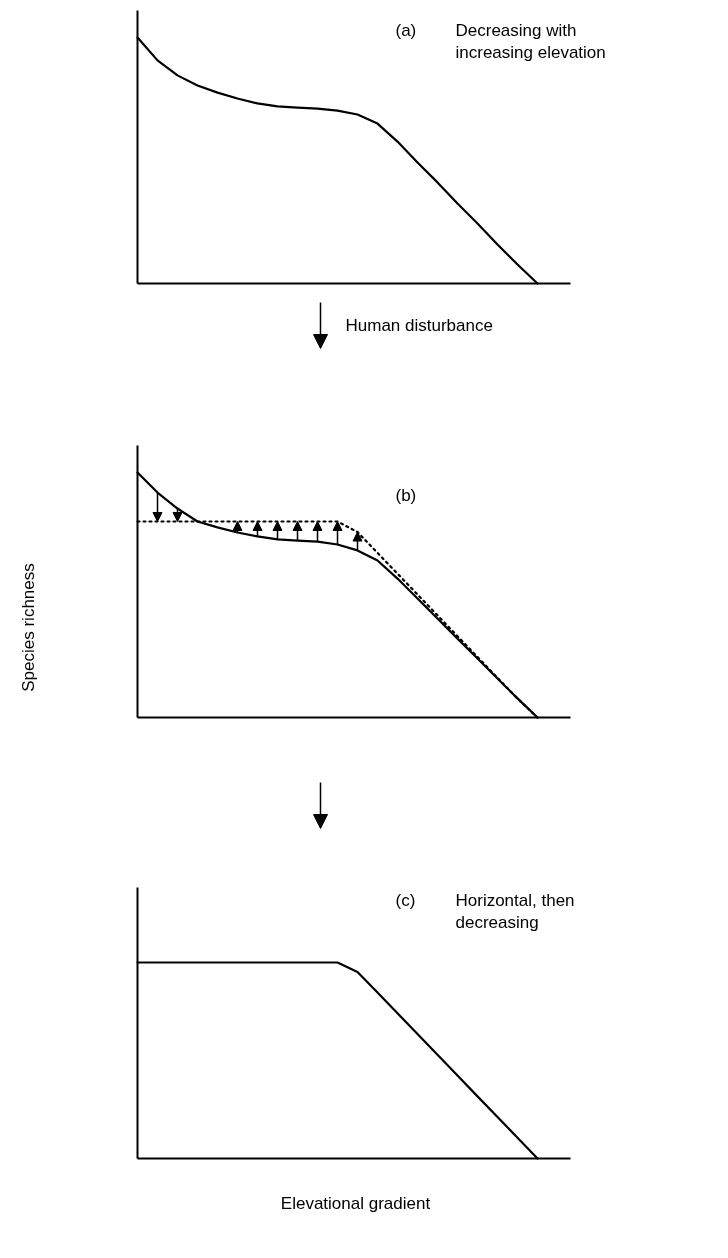  What do you see at coordinates (419, 325) in the screenshot?
I see `text: Human disturbance` at bounding box center [419, 325].